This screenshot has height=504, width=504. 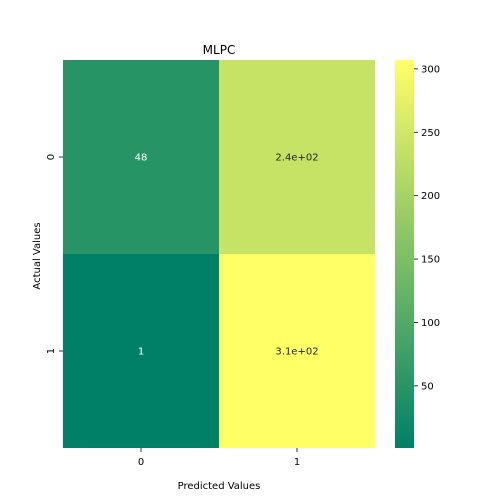 What do you see at coordinates (430, 133) in the screenshot?
I see `colorbar-tick-label-4: 250` at bounding box center [430, 133].